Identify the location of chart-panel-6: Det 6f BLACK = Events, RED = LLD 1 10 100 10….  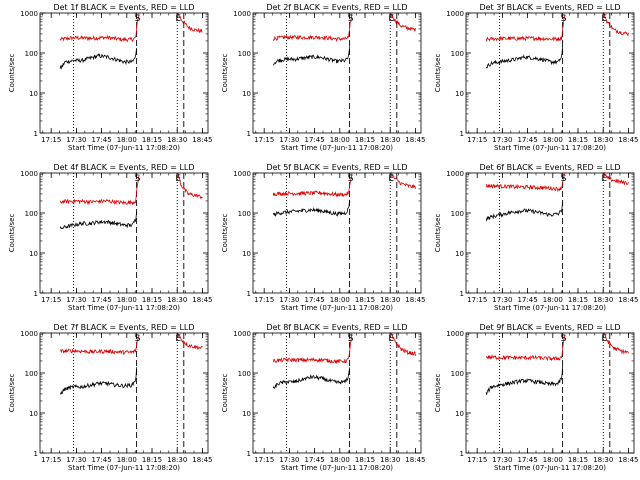
(536, 237).